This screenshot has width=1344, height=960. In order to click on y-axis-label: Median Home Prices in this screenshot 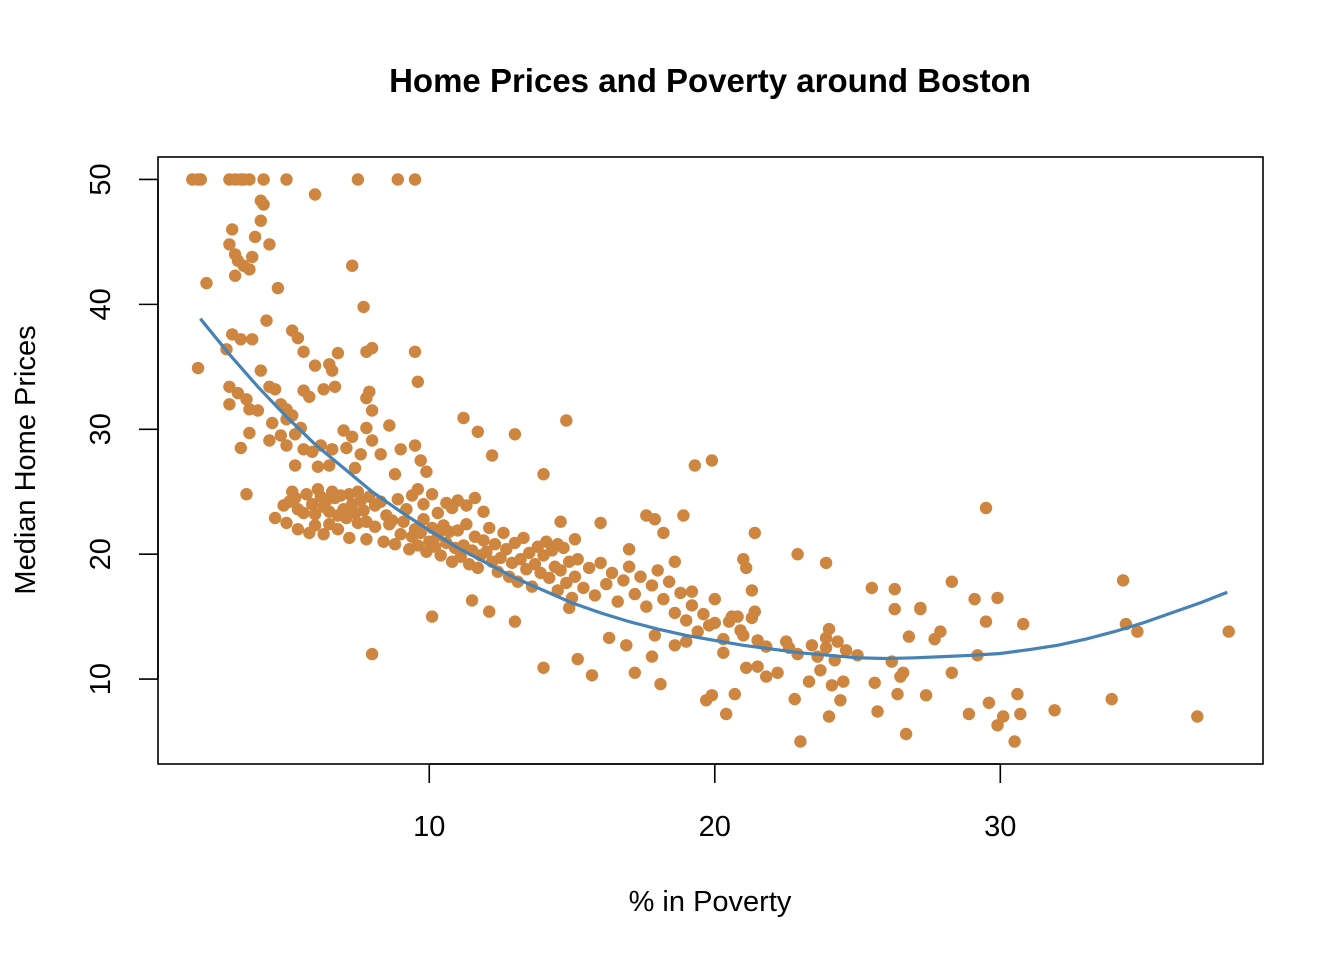, I will do `click(26, 459)`.